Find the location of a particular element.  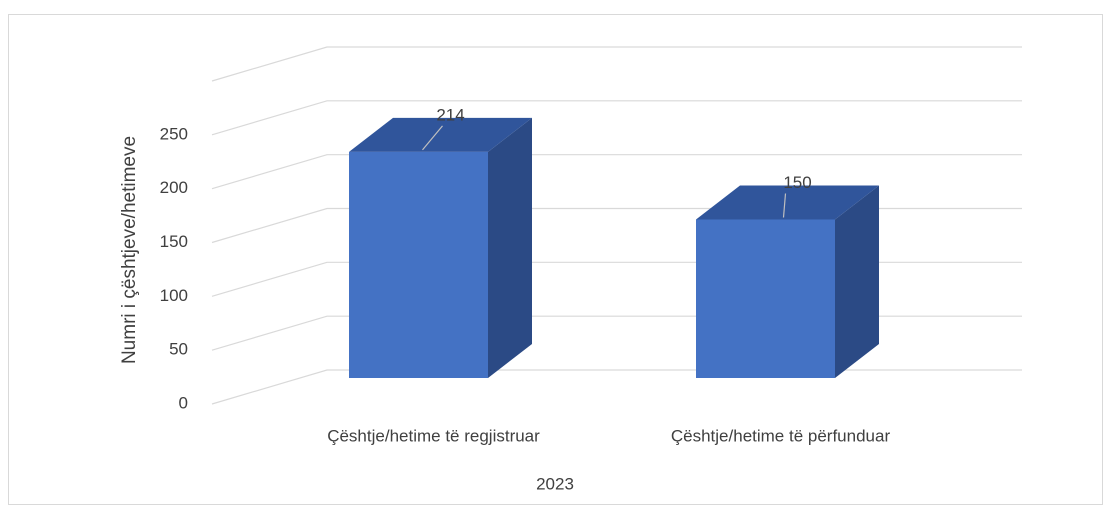

x-axis-title: 2023 is located at coordinates (555, 483).